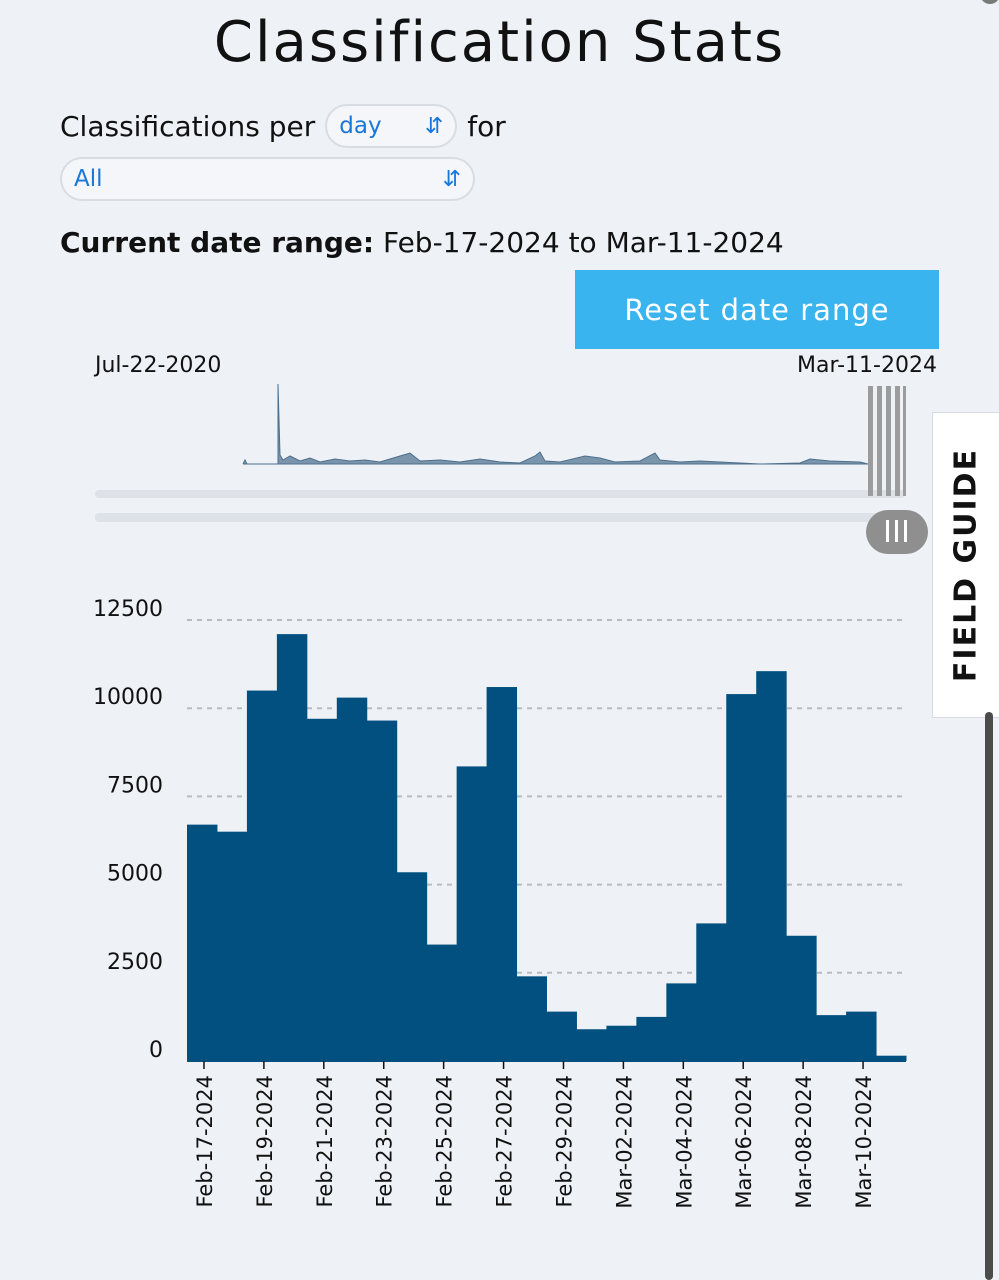 Image resolution: width=999 pixels, height=1280 pixels. I want to click on period-row: Classifications per day ⇵ for, so click(283, 126).